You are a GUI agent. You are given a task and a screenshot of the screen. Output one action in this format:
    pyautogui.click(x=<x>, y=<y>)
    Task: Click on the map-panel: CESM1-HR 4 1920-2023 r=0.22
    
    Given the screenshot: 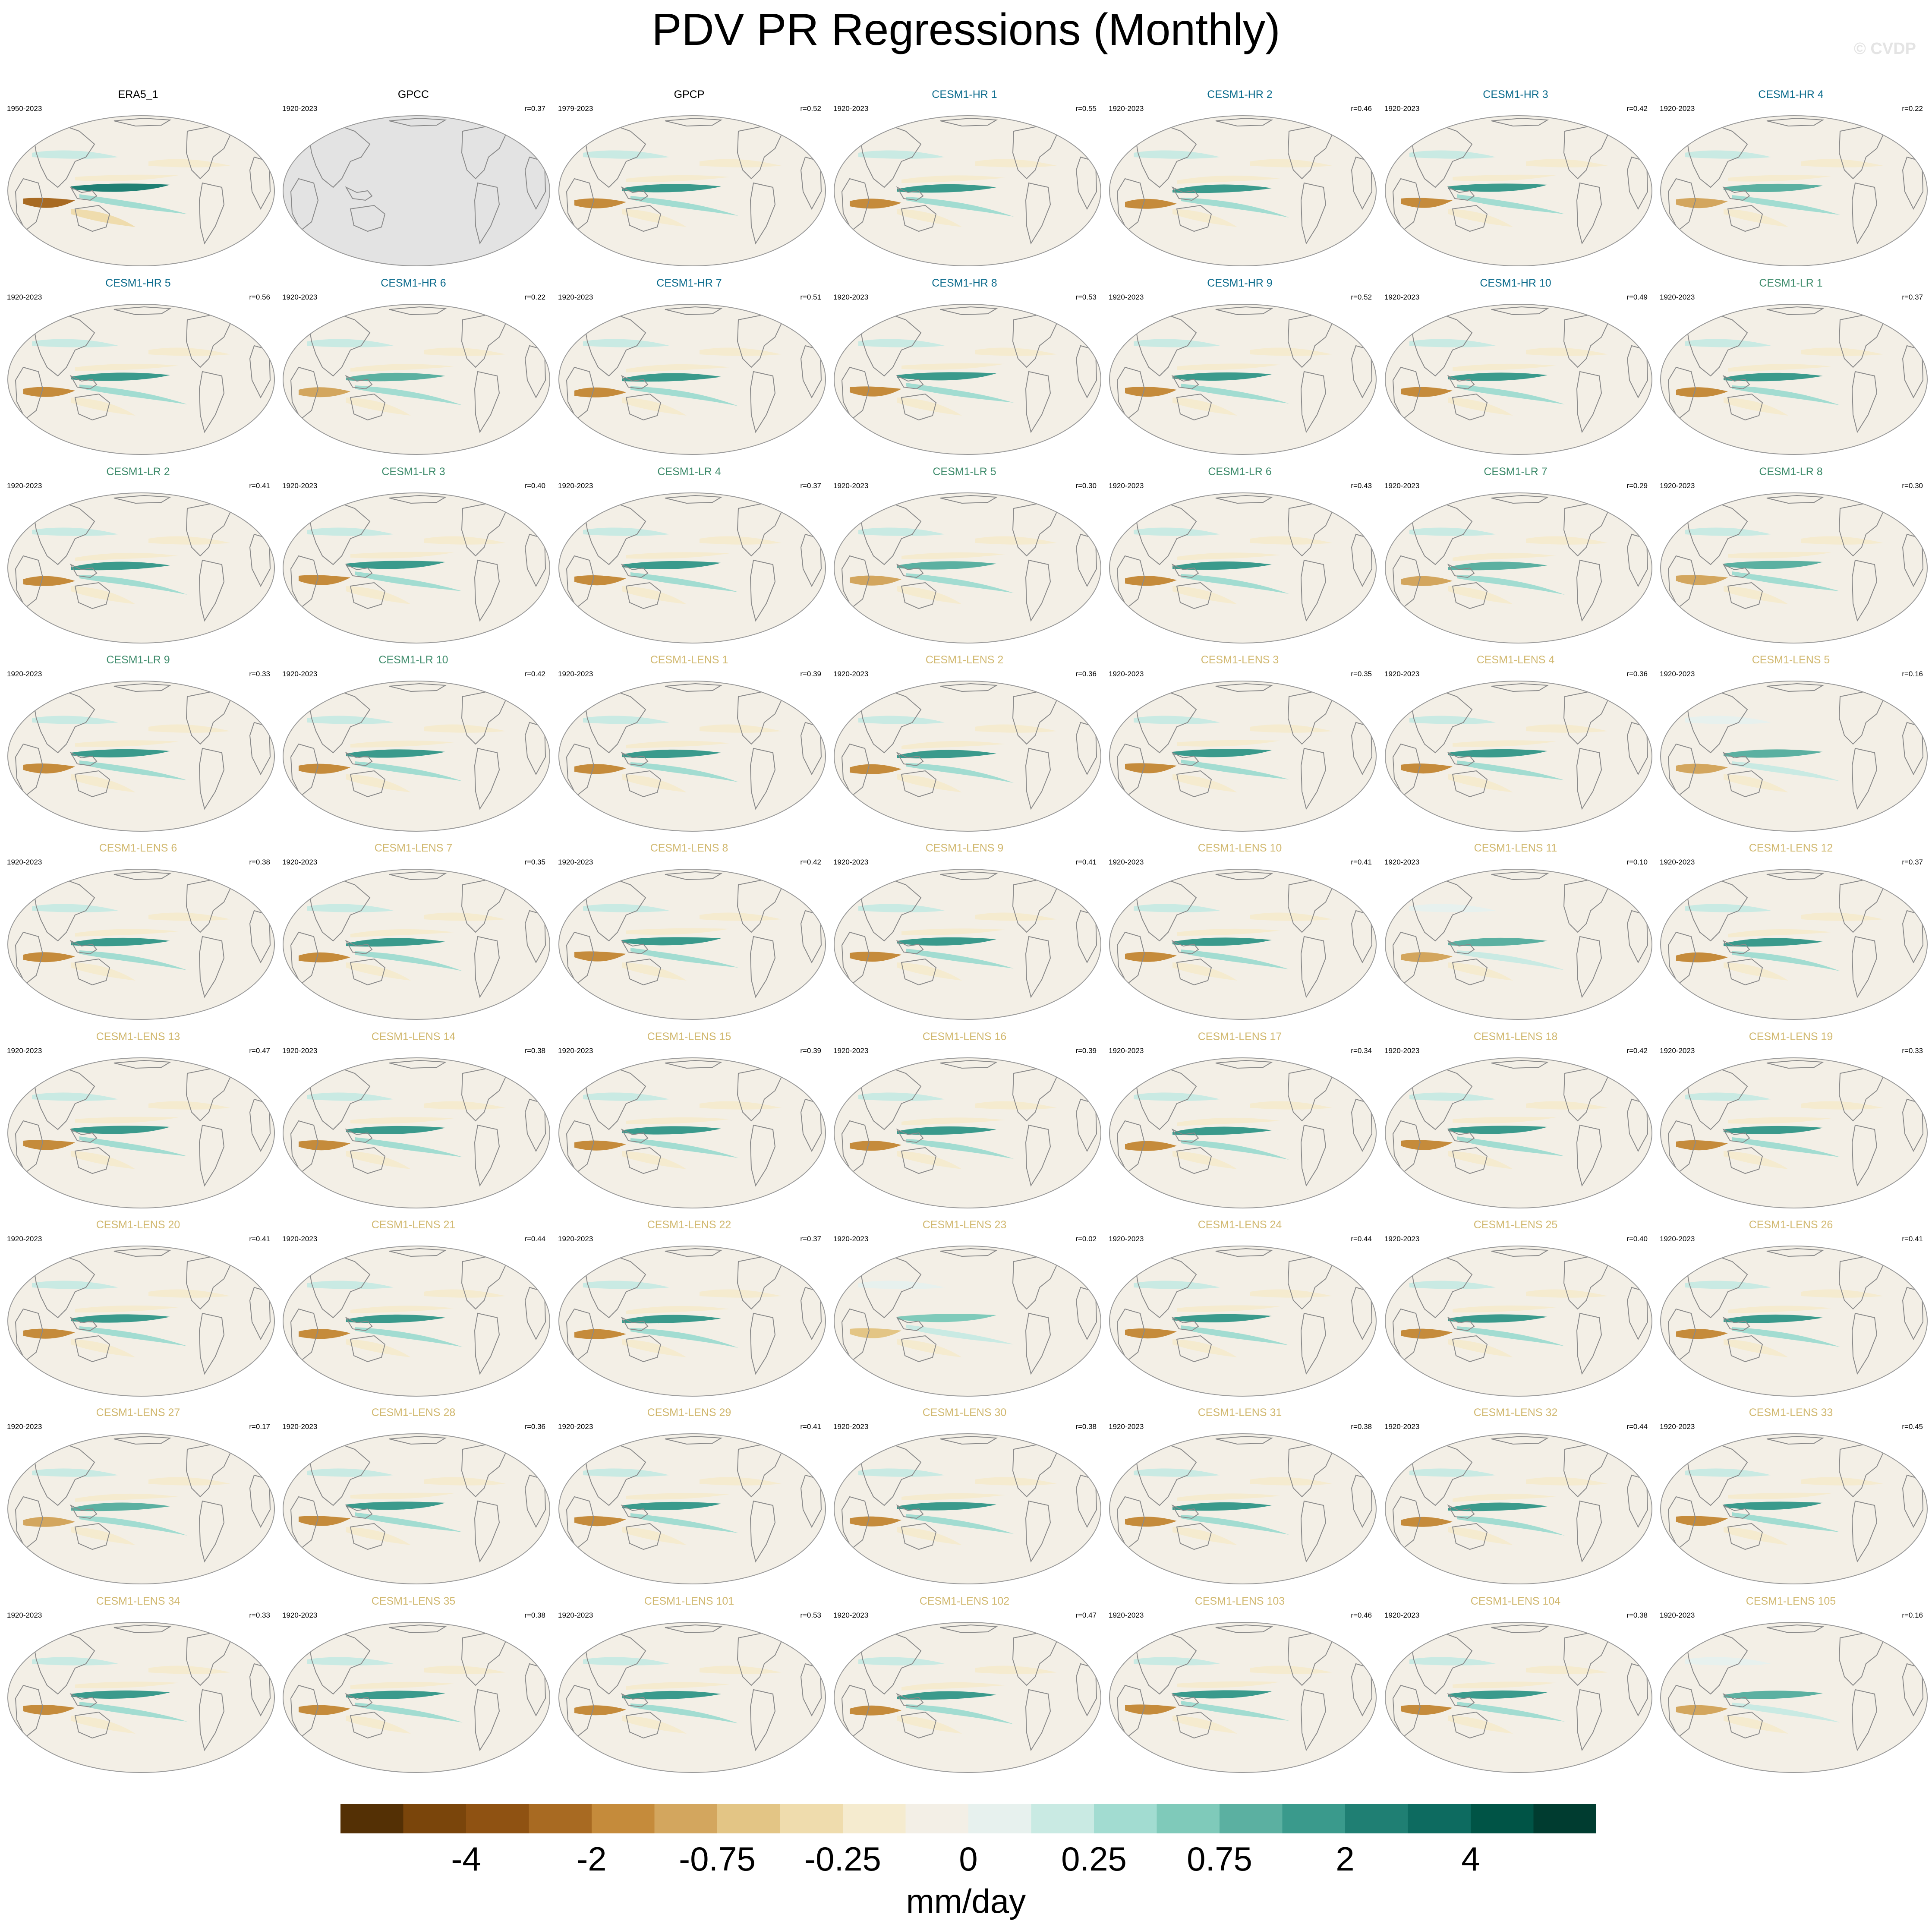 What is the action you would take?
    pyautogui.click(x=1791, y=178)
    